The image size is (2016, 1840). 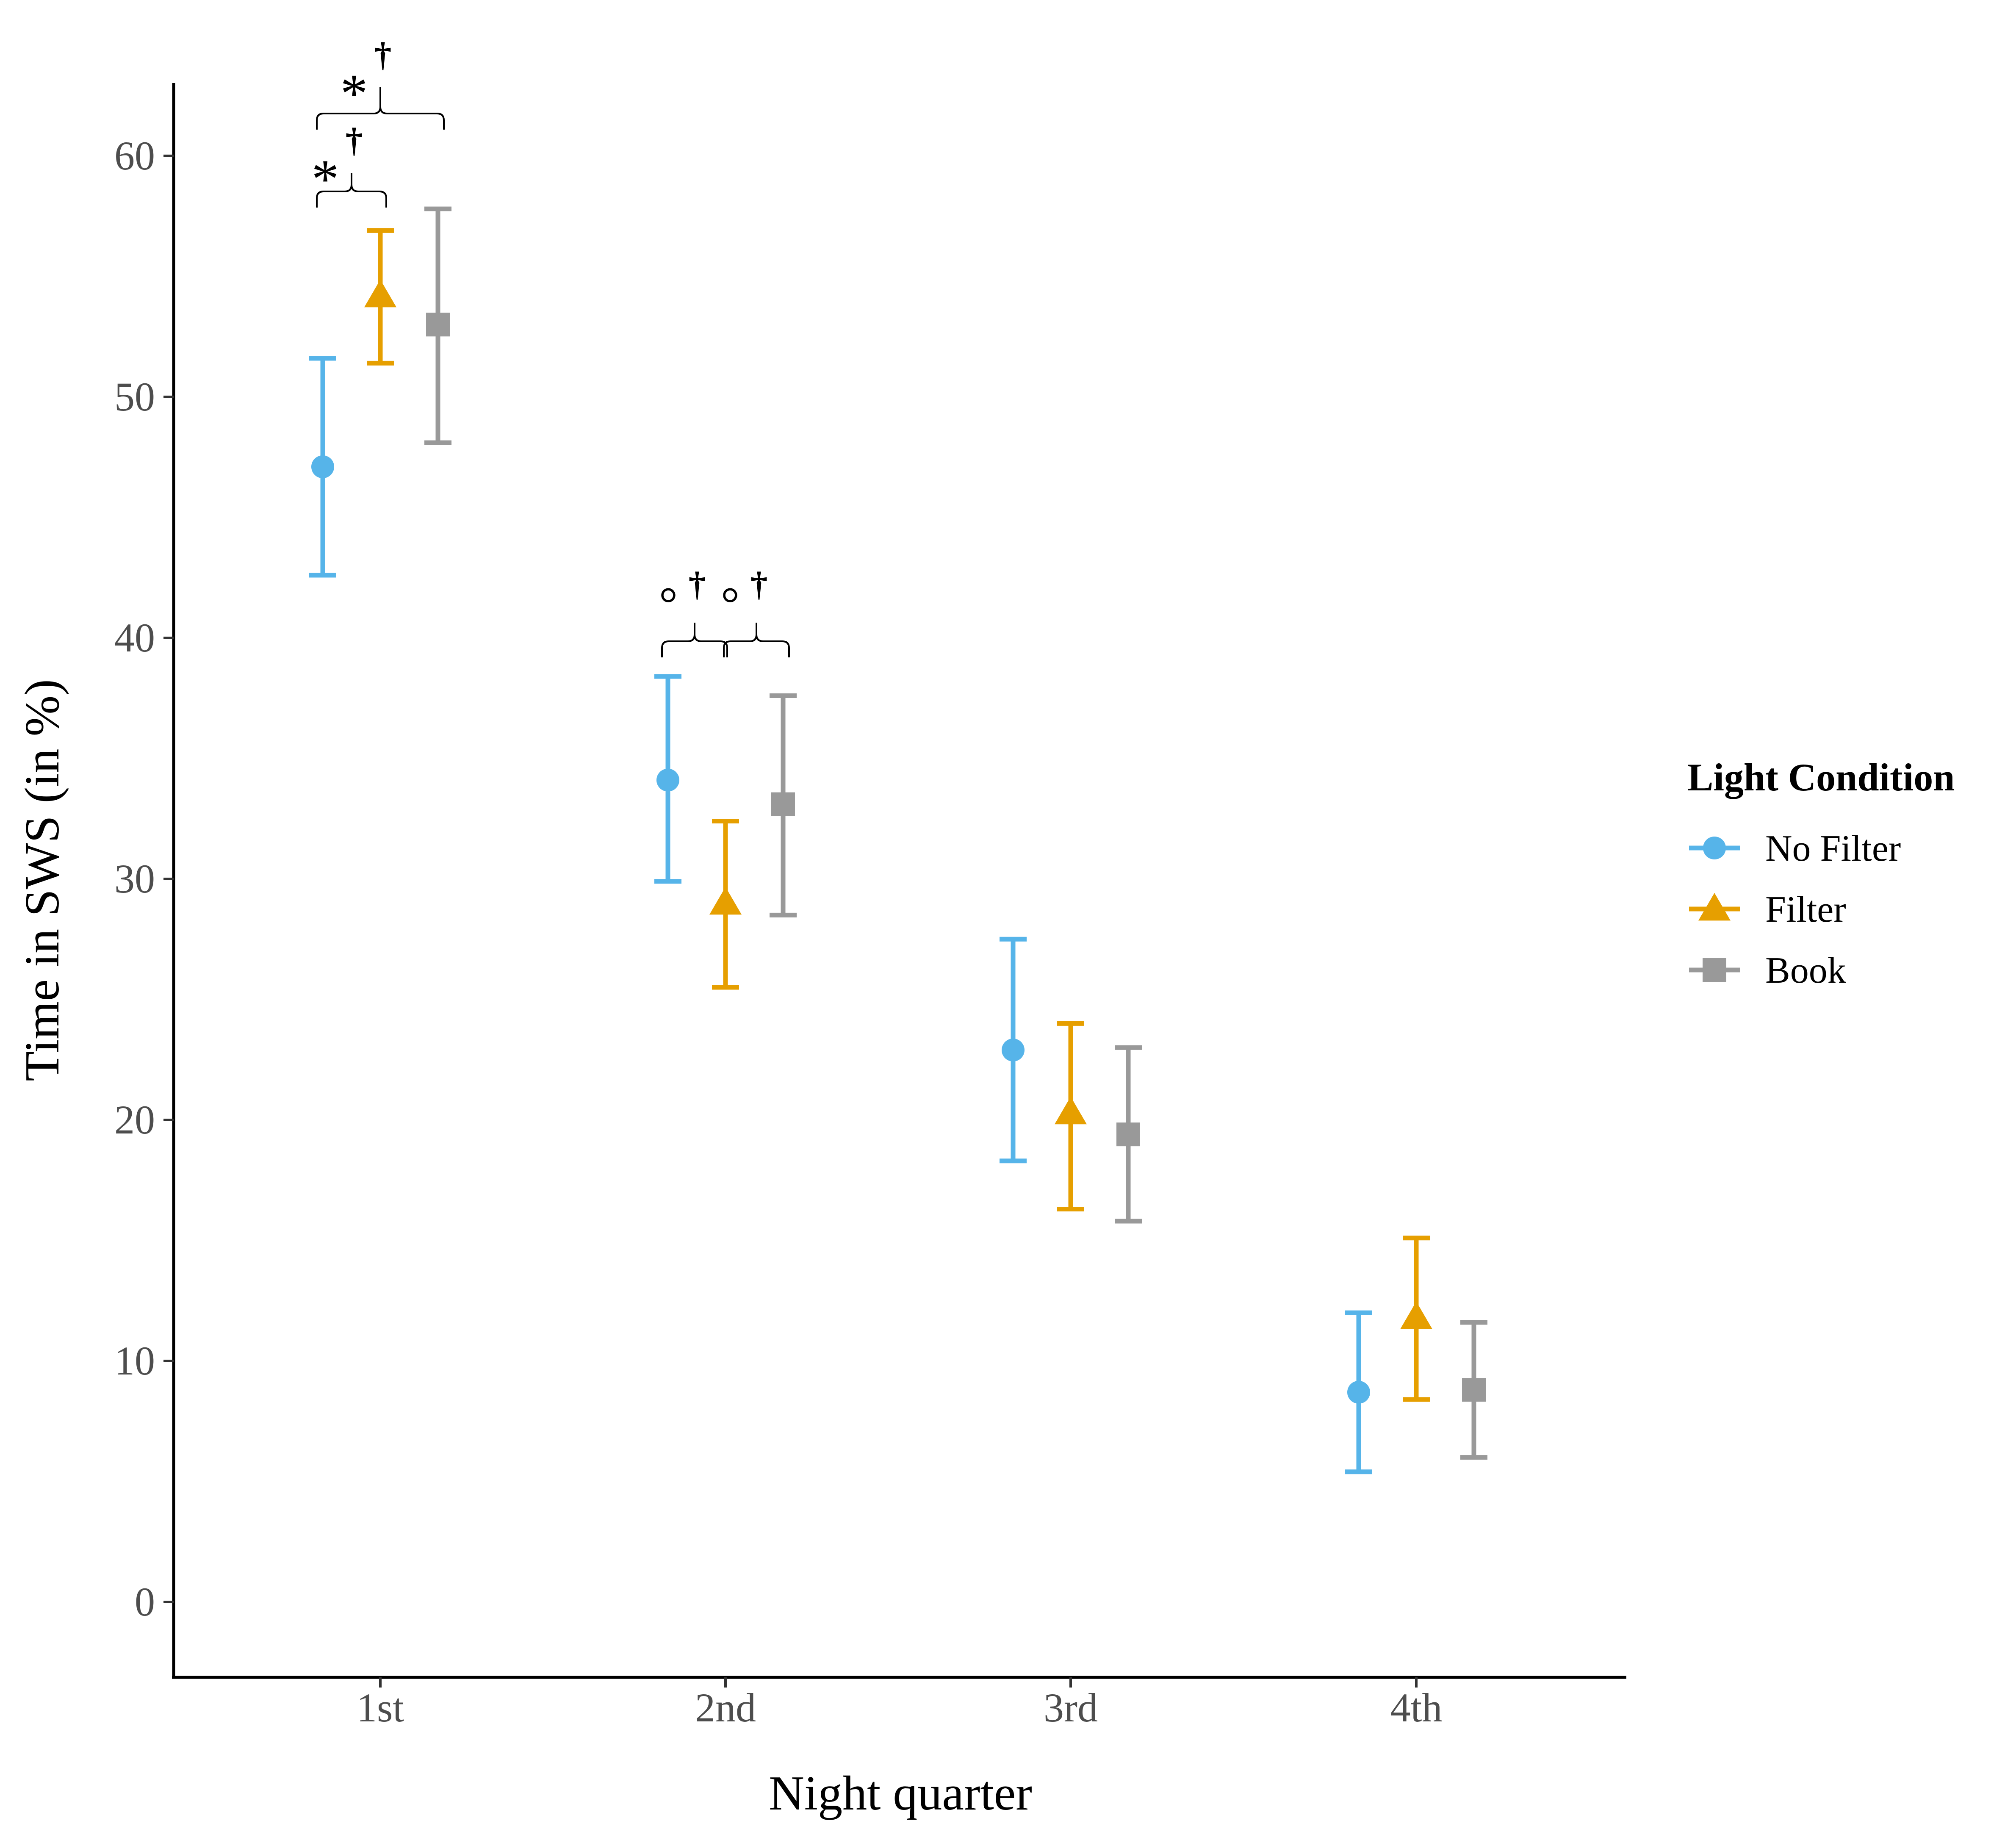 What do you see at coordinates (1071, 1707) in the screenshot?
I see `x-tick-label: 3rd` at bounding box center [1071, 1707].